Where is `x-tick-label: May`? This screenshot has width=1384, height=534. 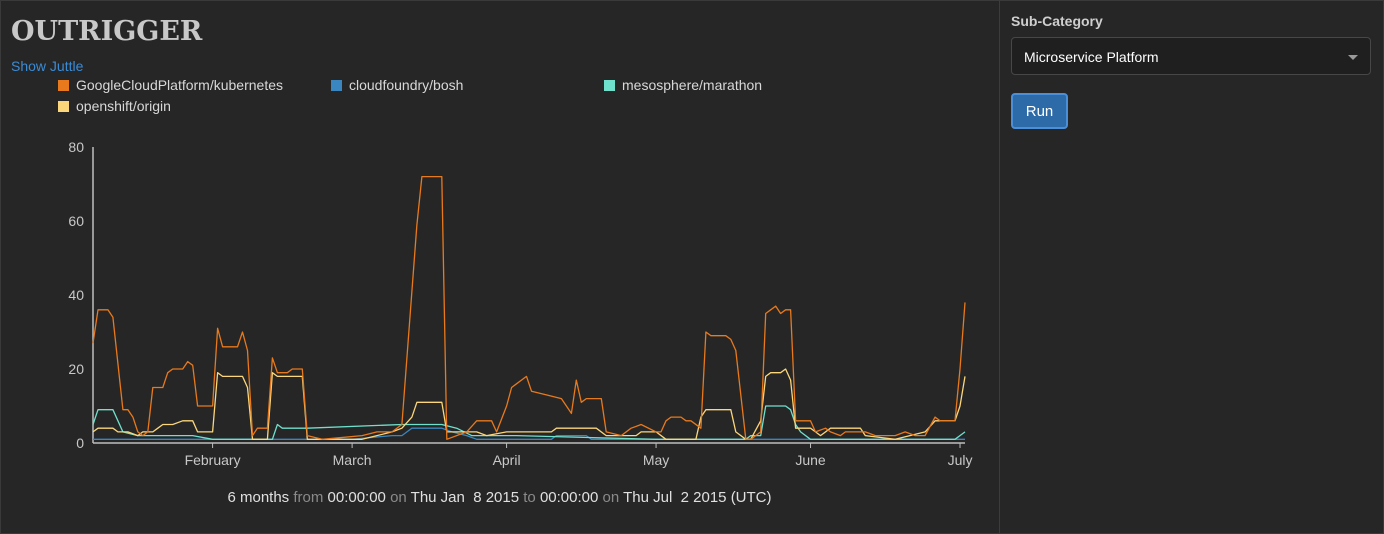 x-tick-label: May is located at coordinates (656, 460).